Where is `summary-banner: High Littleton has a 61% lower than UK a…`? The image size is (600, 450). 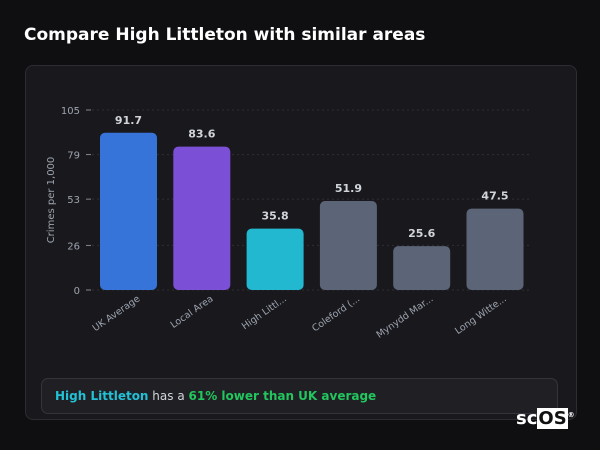
summary-banner: High Littleton has a 61% lower than UK a… is located at coordinates (299, 396).